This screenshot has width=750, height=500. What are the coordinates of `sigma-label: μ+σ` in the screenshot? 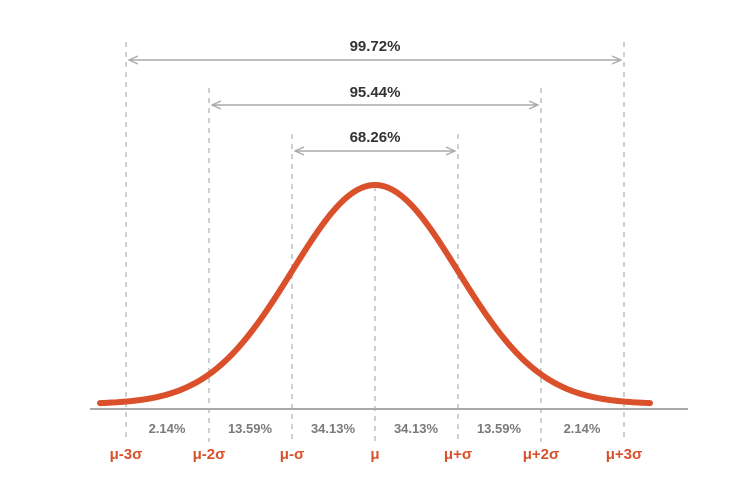 It's located at (458, 454).